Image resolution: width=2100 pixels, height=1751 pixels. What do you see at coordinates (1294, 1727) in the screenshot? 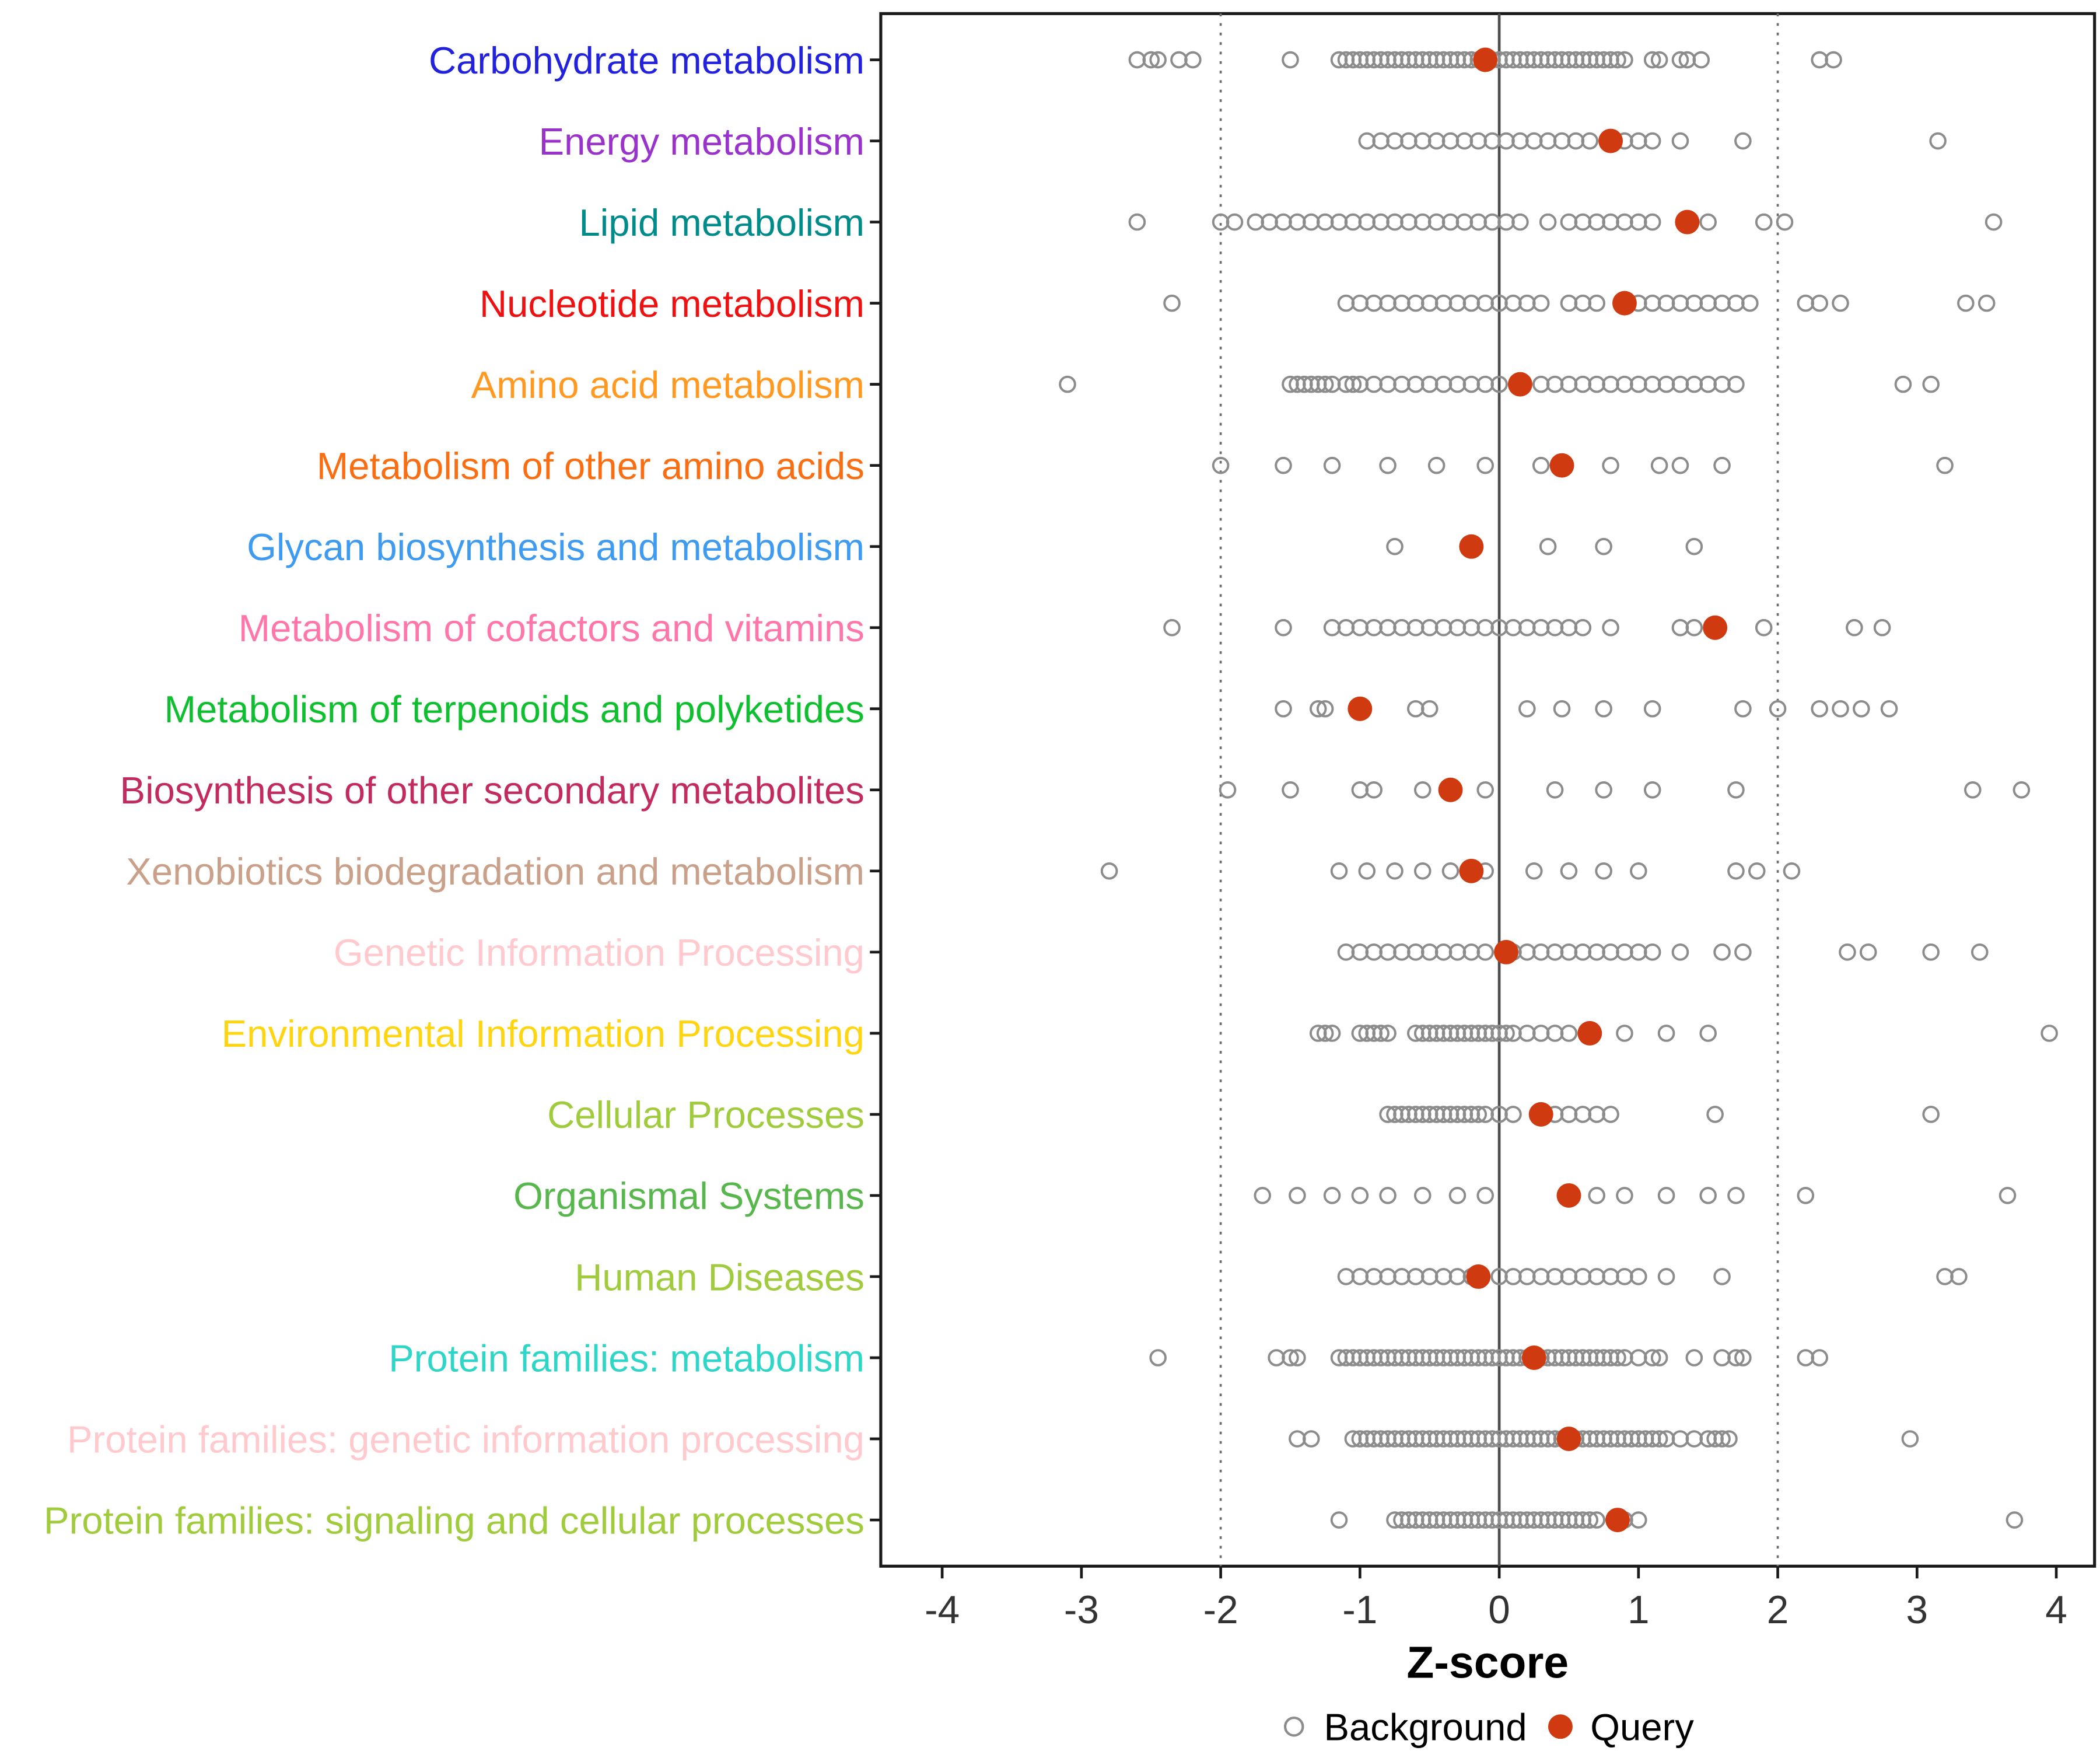
I see `legend-background-icon` at bounding box center [1294, 1727].